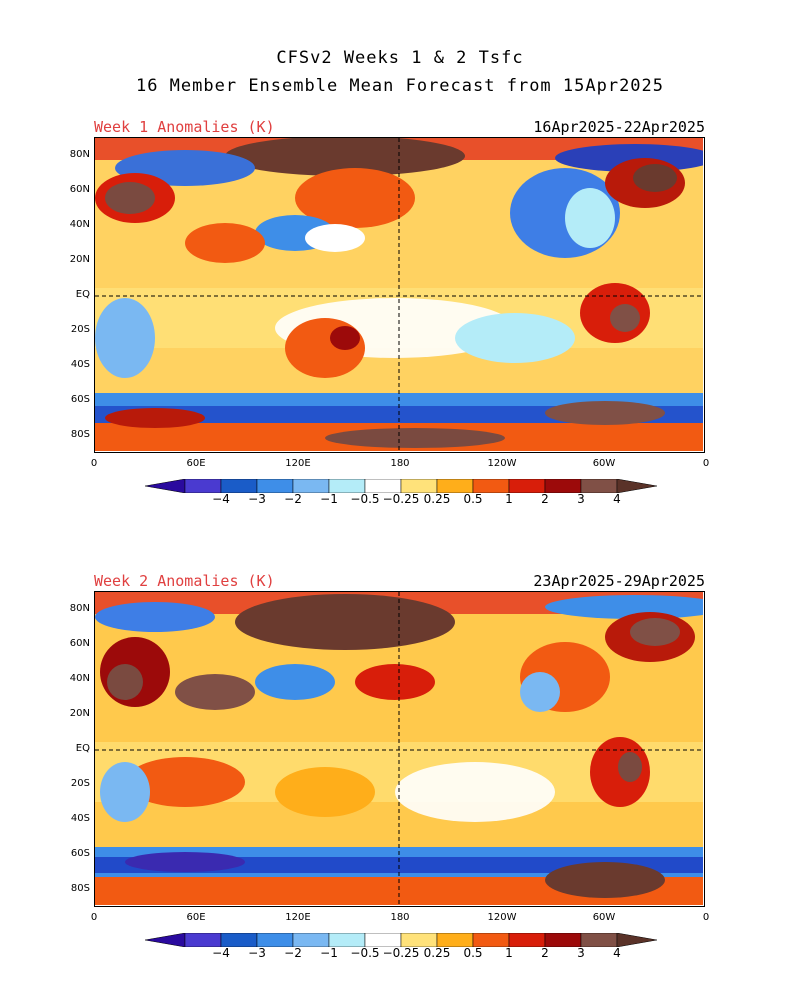  I want to click on figure-title-line1: CFSv2 Weeks 1 & 2 Tsfc, so click(400, 58).